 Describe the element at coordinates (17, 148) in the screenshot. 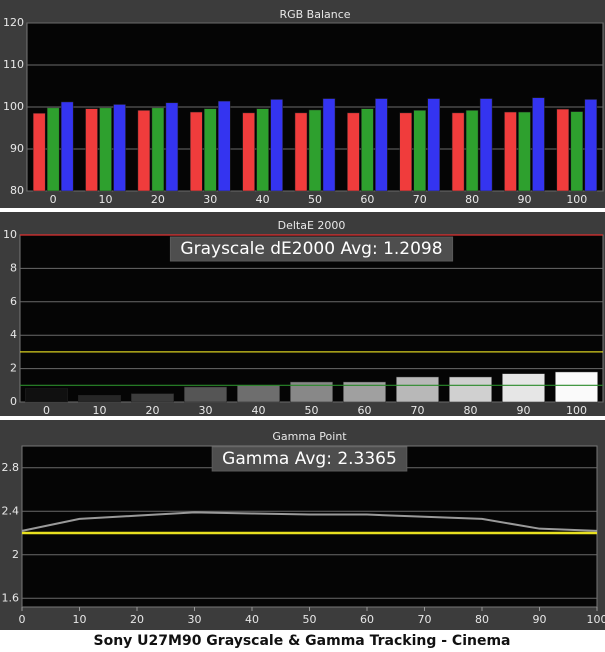

I see `y-tick-label: 90` at that location.